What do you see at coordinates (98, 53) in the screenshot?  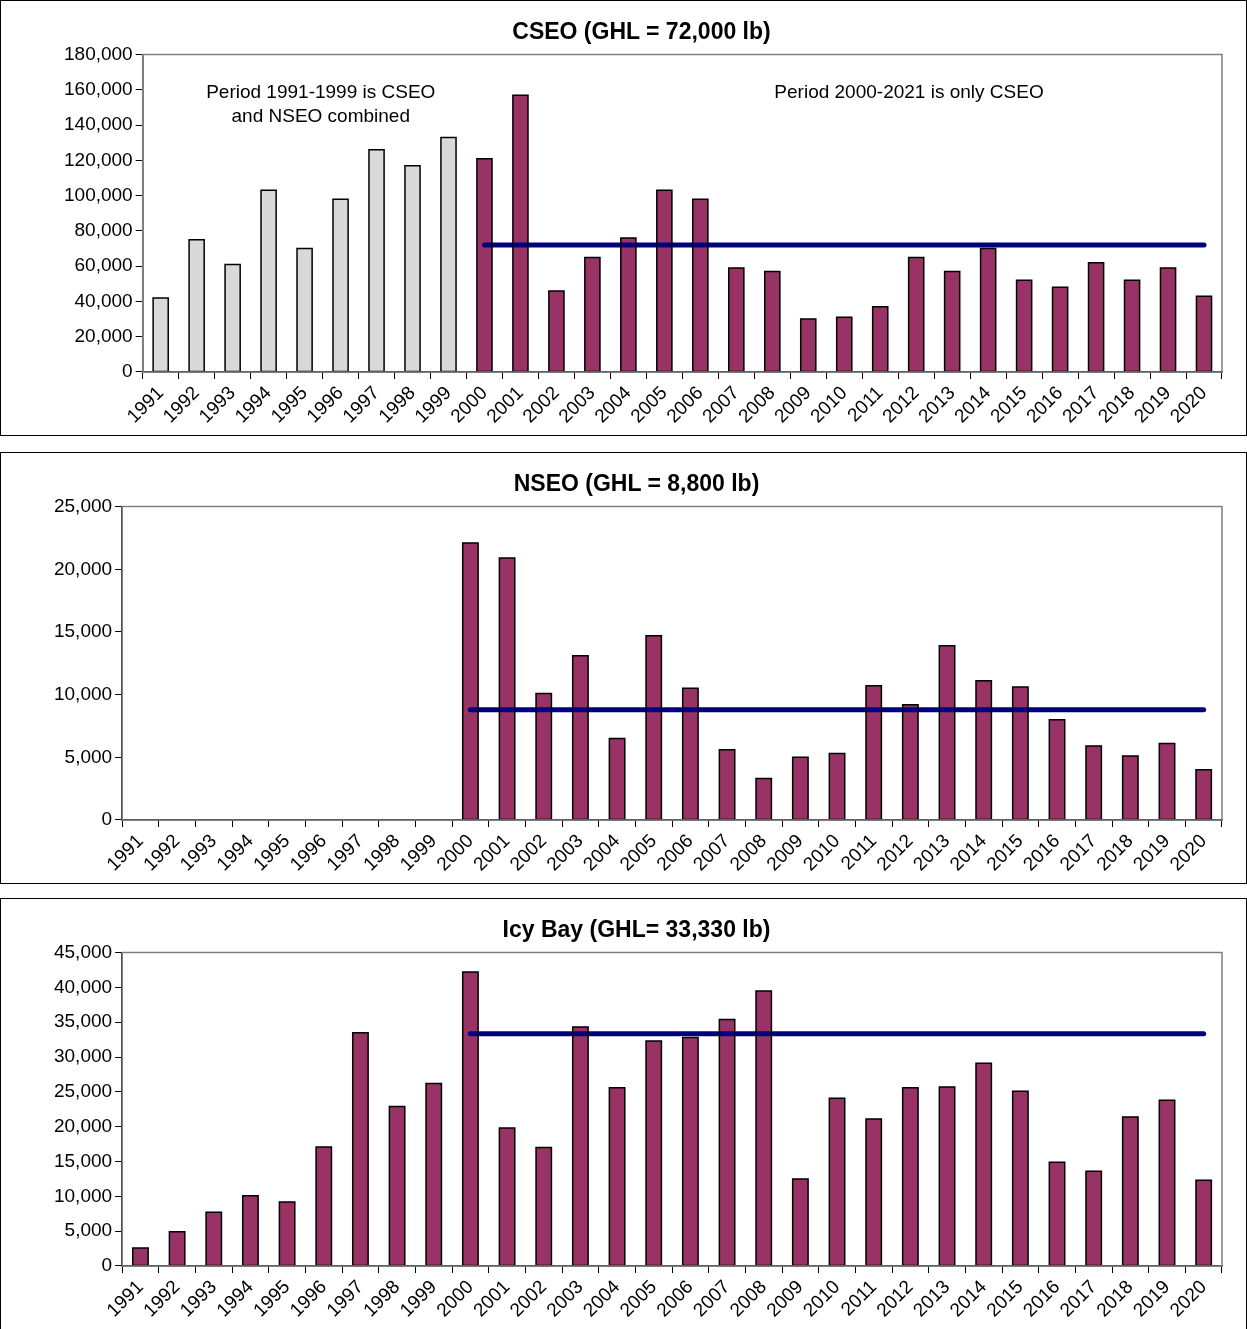 I see `y-tick-label: 180,000` at bounding box center [98, 53].